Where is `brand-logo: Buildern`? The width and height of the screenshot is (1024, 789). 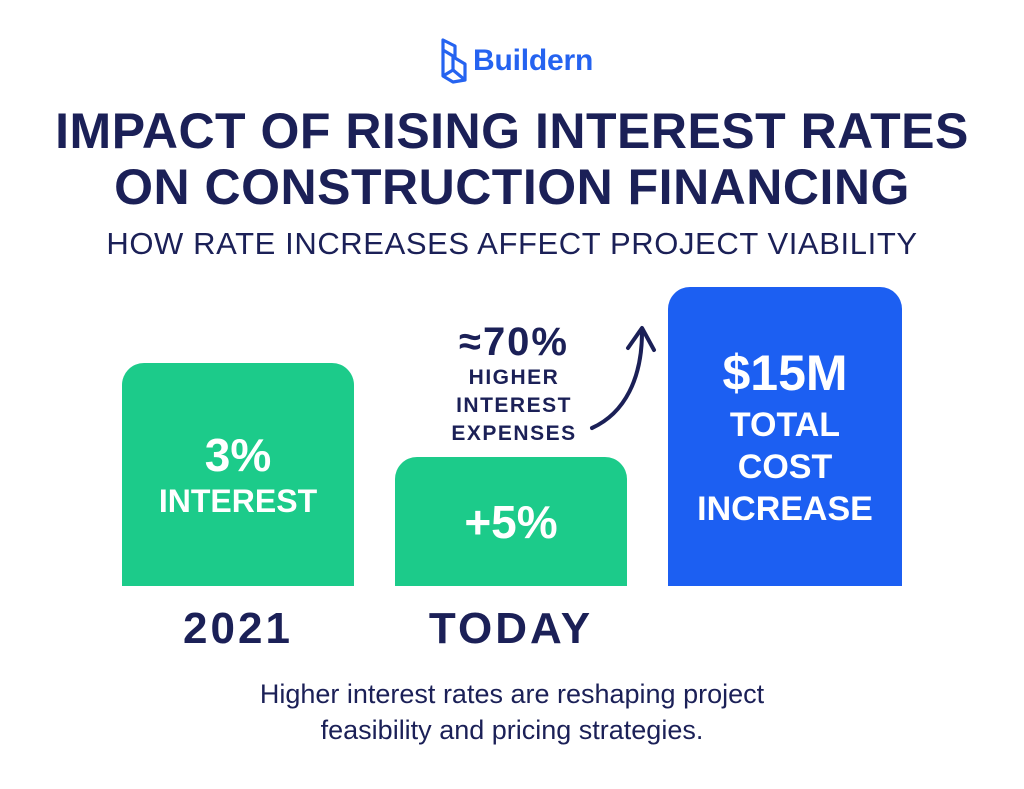
brand-logo: Buildern is located at coordinates (516, 61).